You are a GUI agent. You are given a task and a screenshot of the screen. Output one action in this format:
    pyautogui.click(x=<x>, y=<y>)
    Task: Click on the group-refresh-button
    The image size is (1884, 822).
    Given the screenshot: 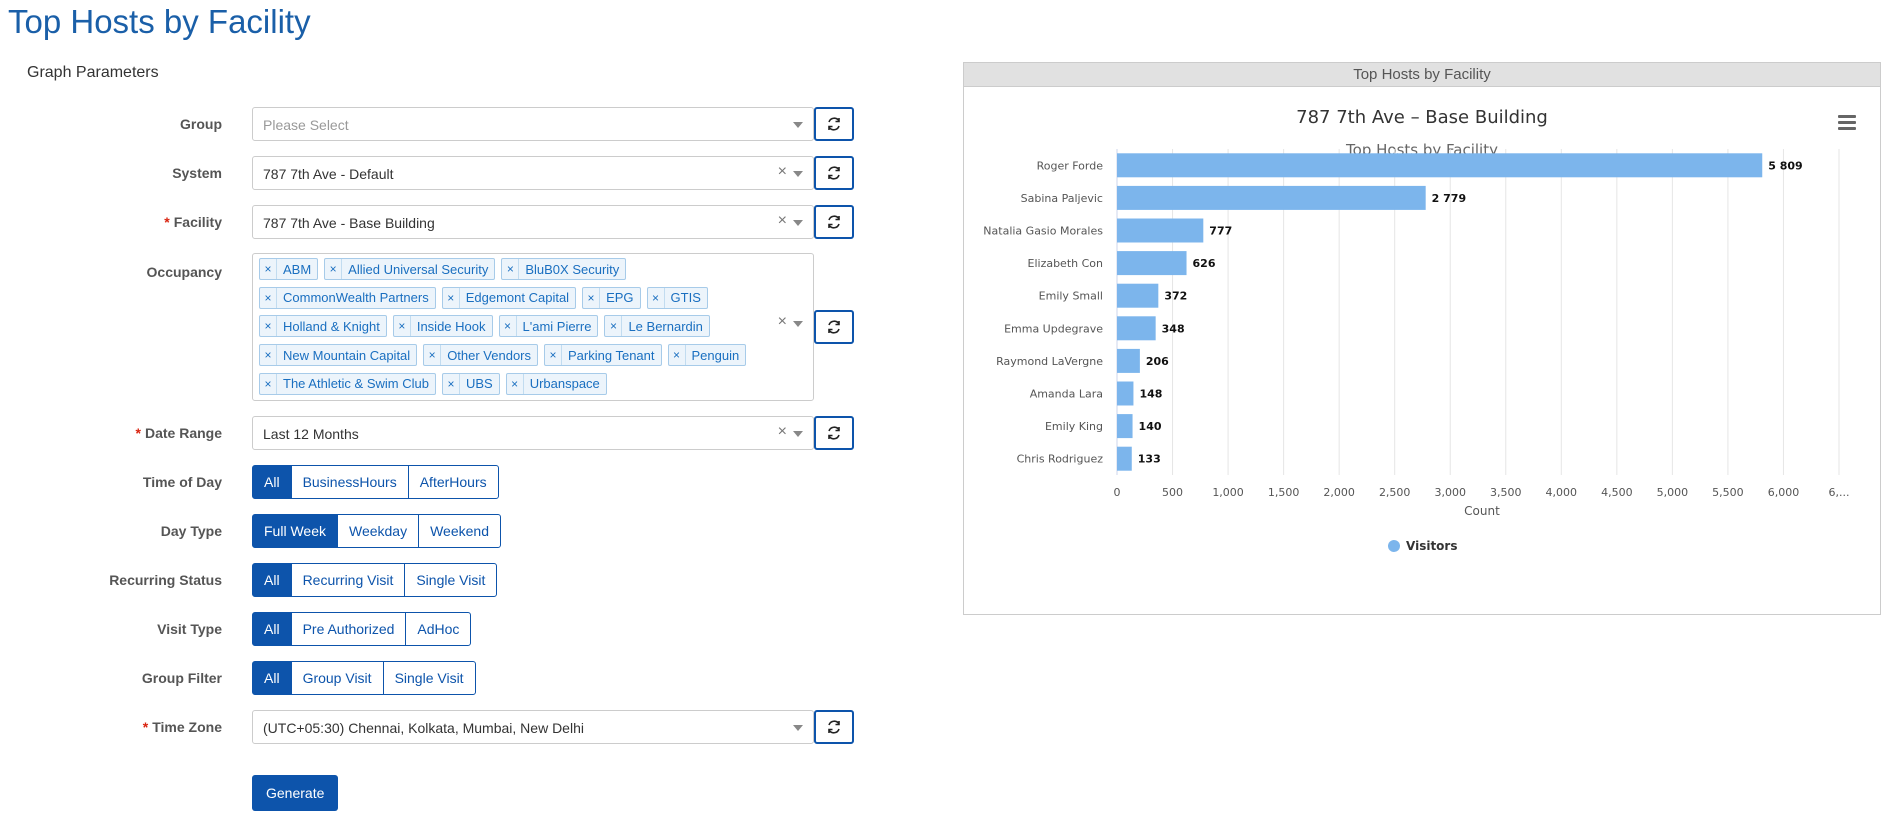 What is the action you would take?
    pyautogui.click(x=834, y=124)
    